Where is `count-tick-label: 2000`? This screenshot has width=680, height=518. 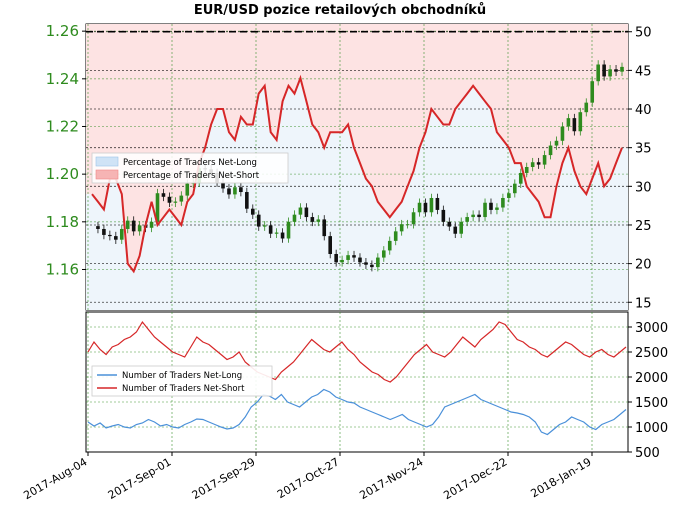 count-tick-label: 2000 is located at coordinates (651, 378).